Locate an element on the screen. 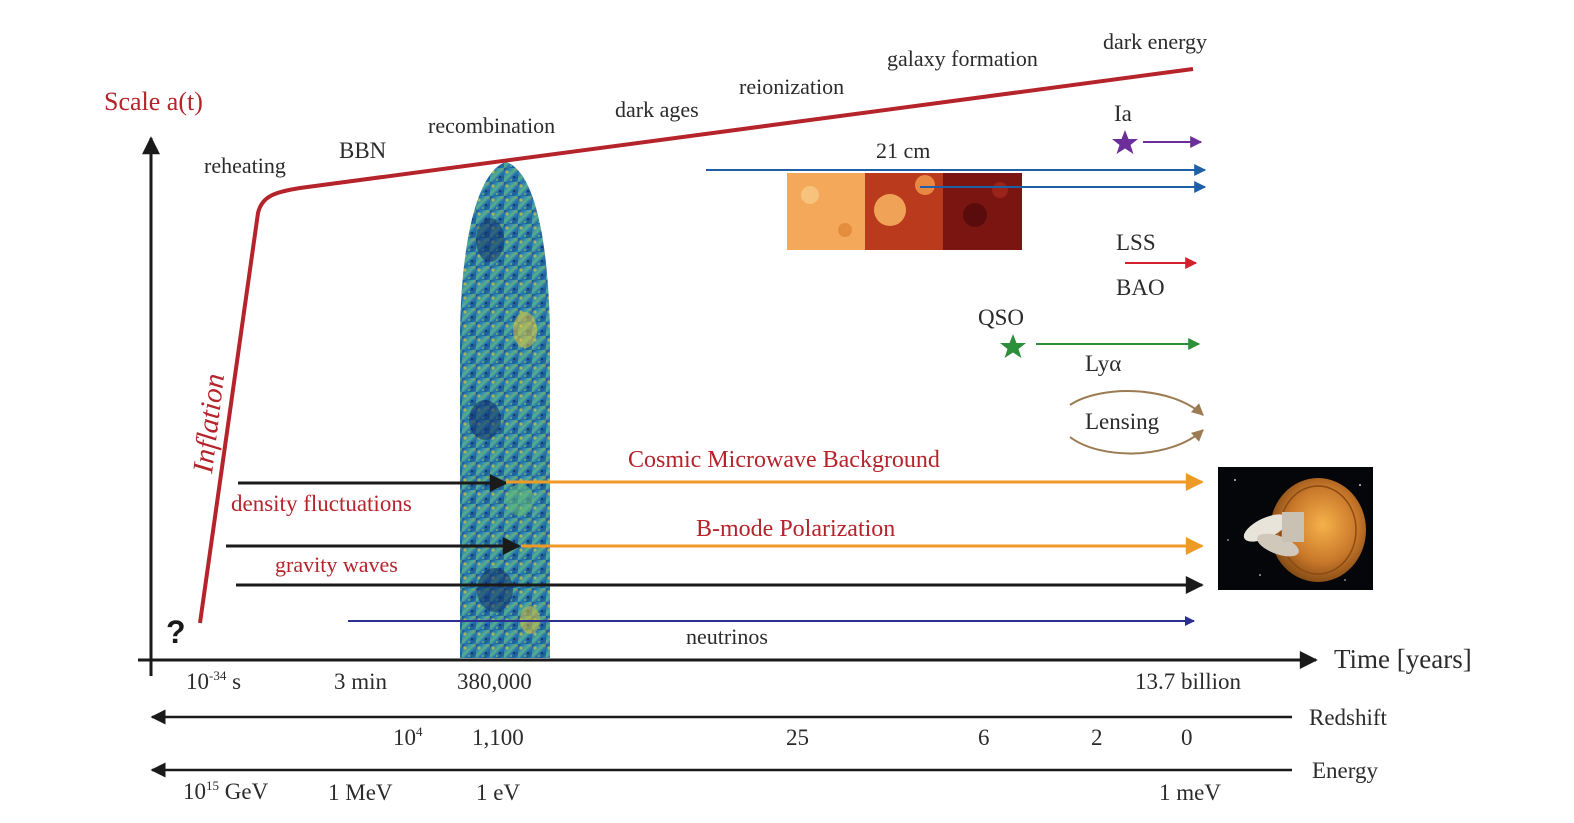 Image resolution: width=1574 pixels, height=823 pixels. probe-lss-label: LSS is located at coordinates (1136, 242).